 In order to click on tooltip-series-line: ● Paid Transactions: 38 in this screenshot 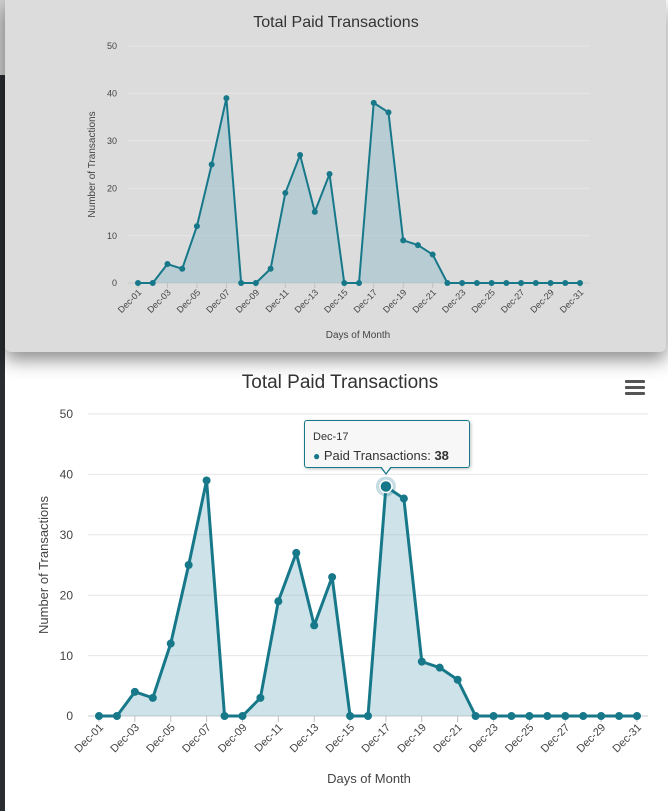, I will do `click(381, 455)`.